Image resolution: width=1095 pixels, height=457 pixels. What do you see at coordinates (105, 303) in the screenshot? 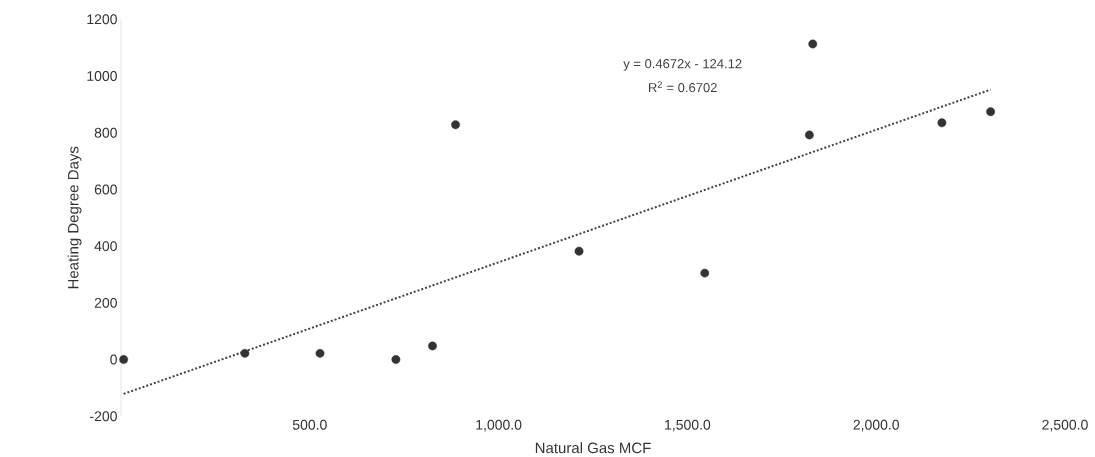
I see `y-tick-label: 200` at bounding box center [105, 303].